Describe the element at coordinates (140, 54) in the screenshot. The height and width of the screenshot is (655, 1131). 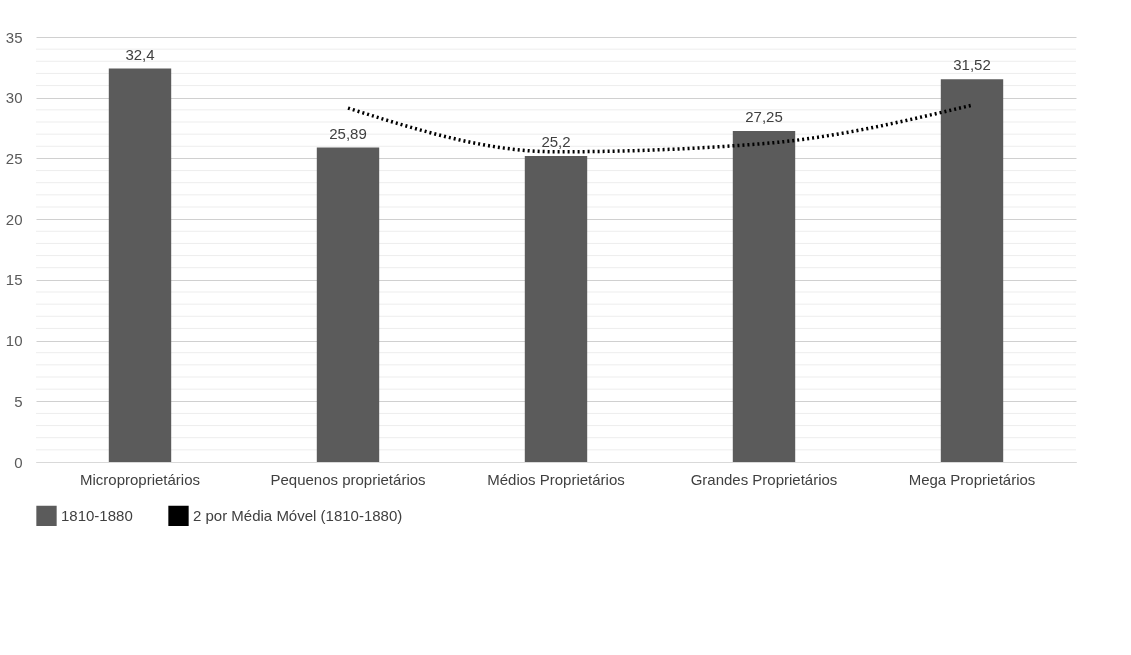
I see `data-label: 32,4` at that location.